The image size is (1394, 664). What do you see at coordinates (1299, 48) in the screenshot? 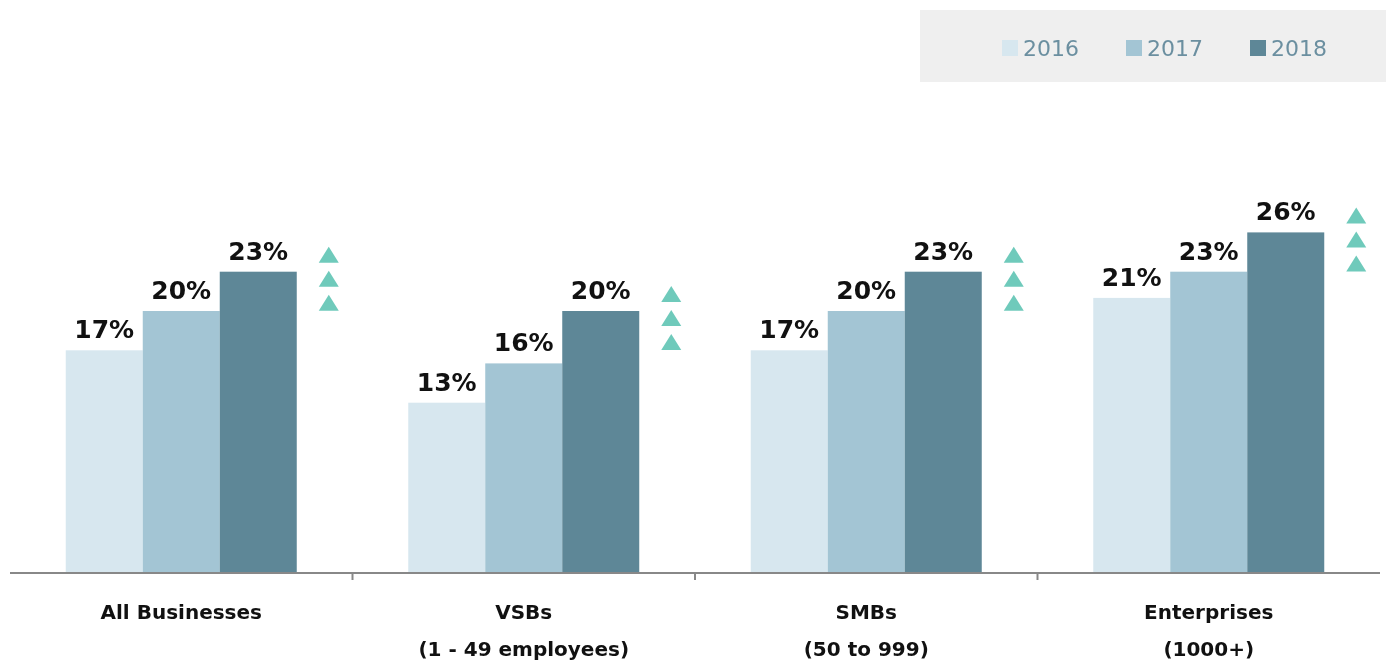
I see `legend-label: 2018` at bounding box center [1299, 48].